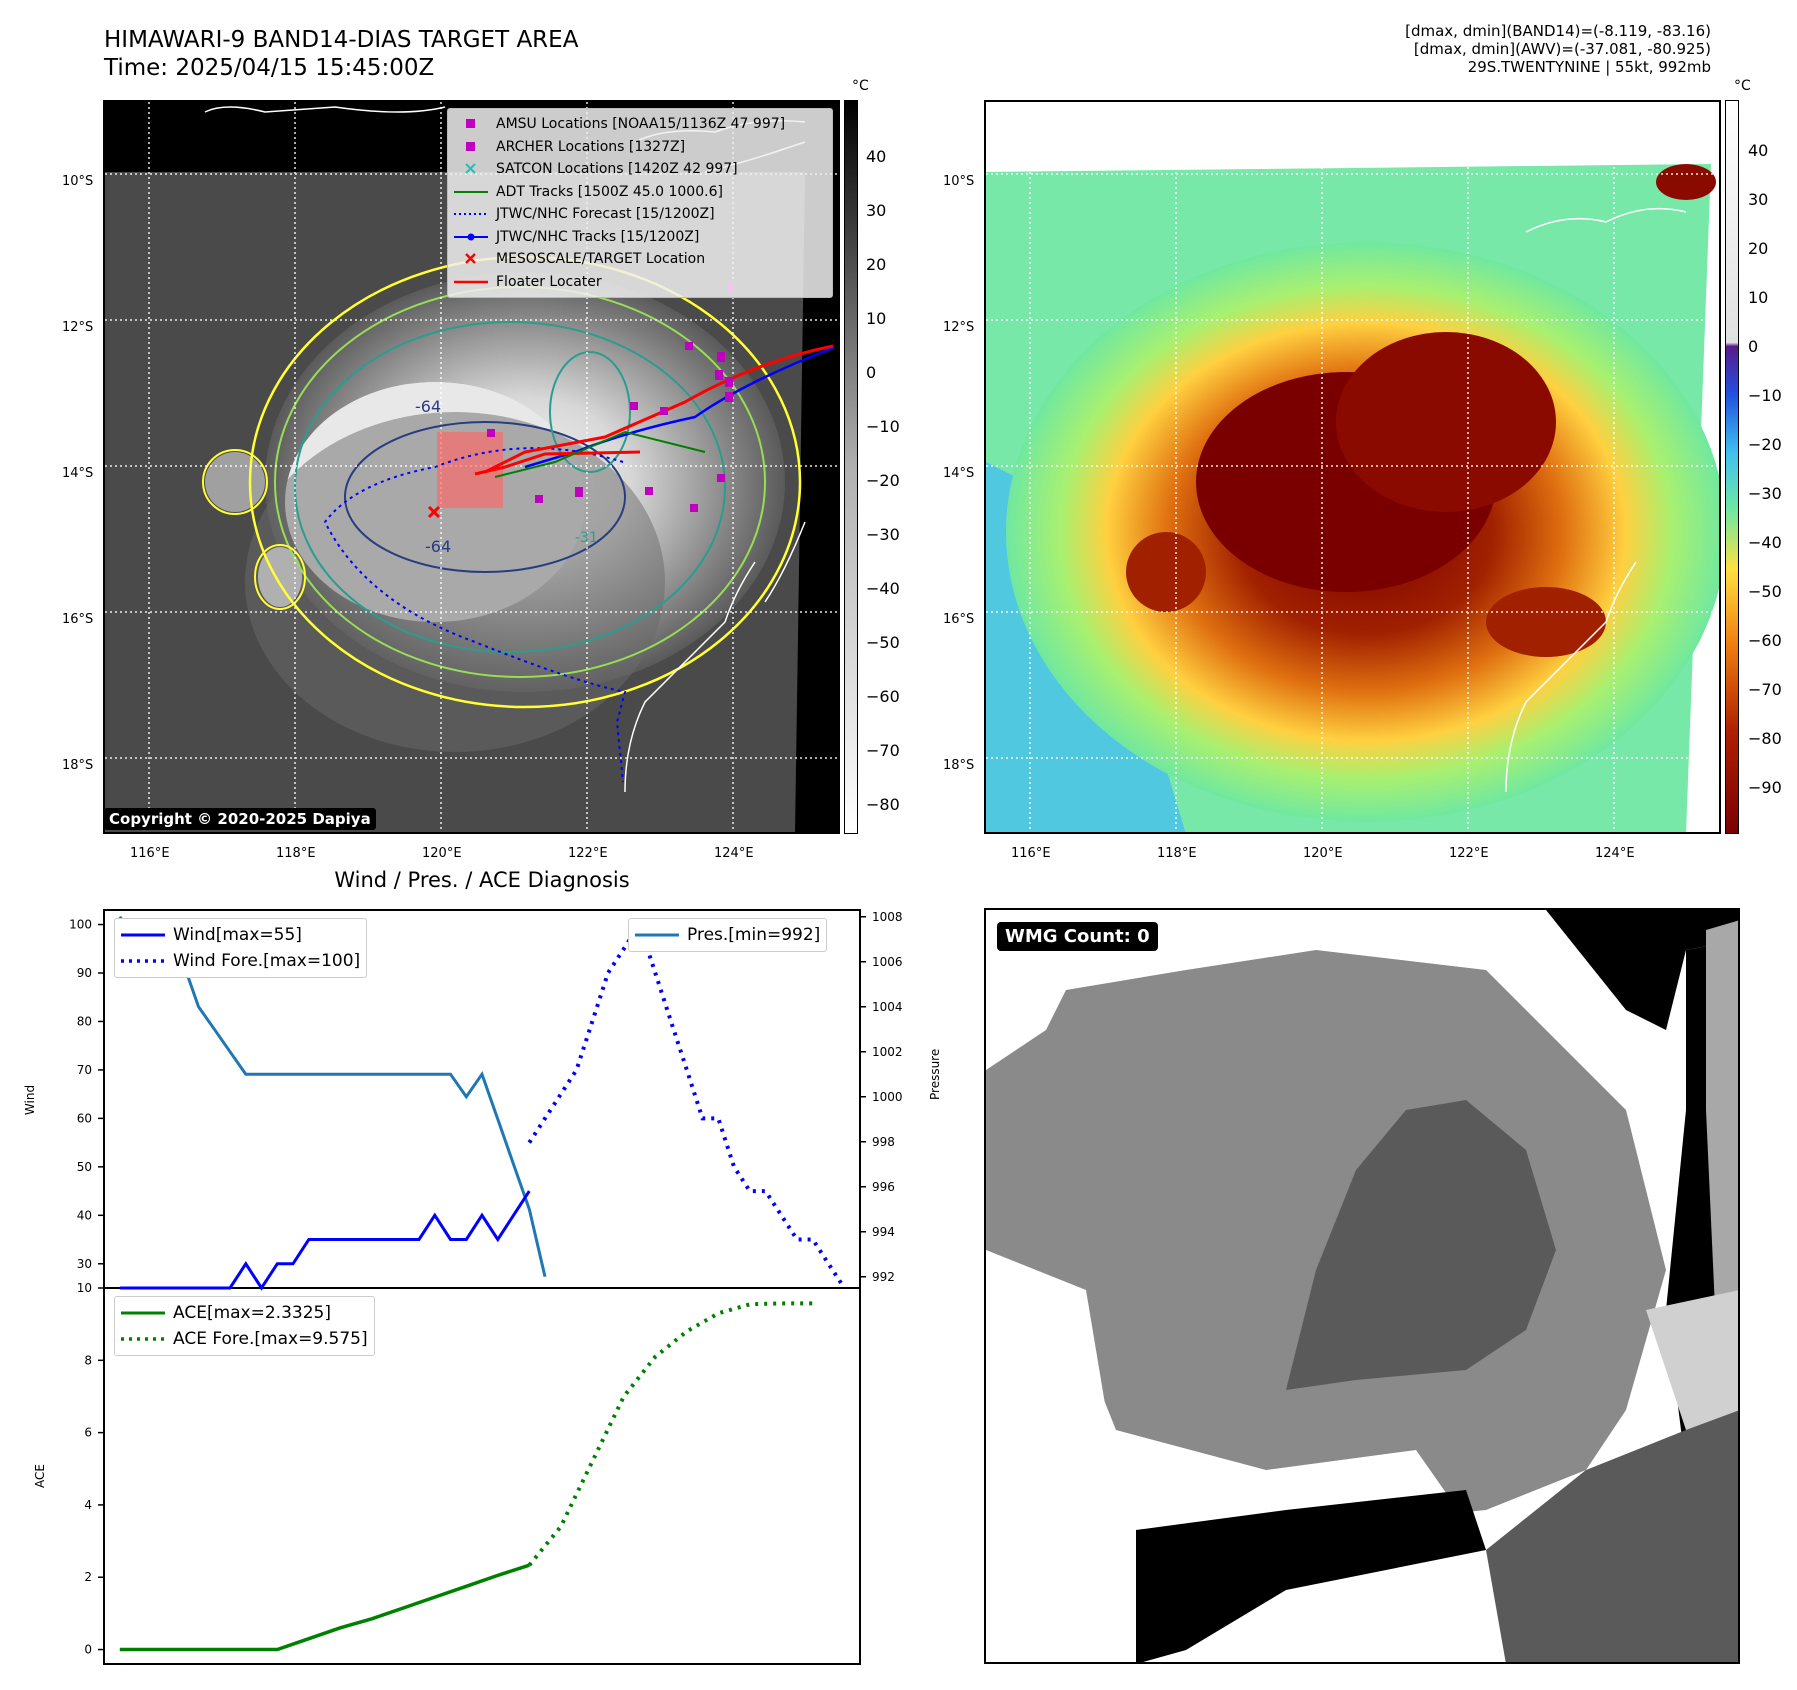 The width and height of the screenshot is (1797, 1690). Describe the element at coordinates (244, 1339) in the screenshot. I see `legend-ace-forecast: ACE Fore.[max=9.575]` at that location.